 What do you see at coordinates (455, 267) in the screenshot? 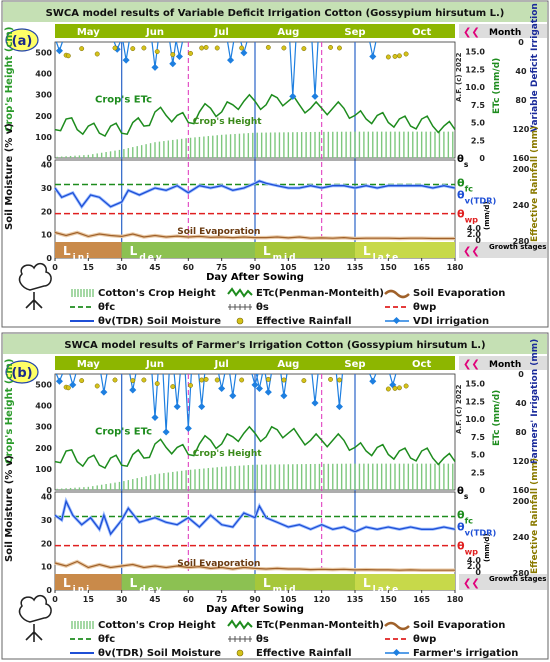
I see `x-tick: 180` at bounding box center [455, 267].